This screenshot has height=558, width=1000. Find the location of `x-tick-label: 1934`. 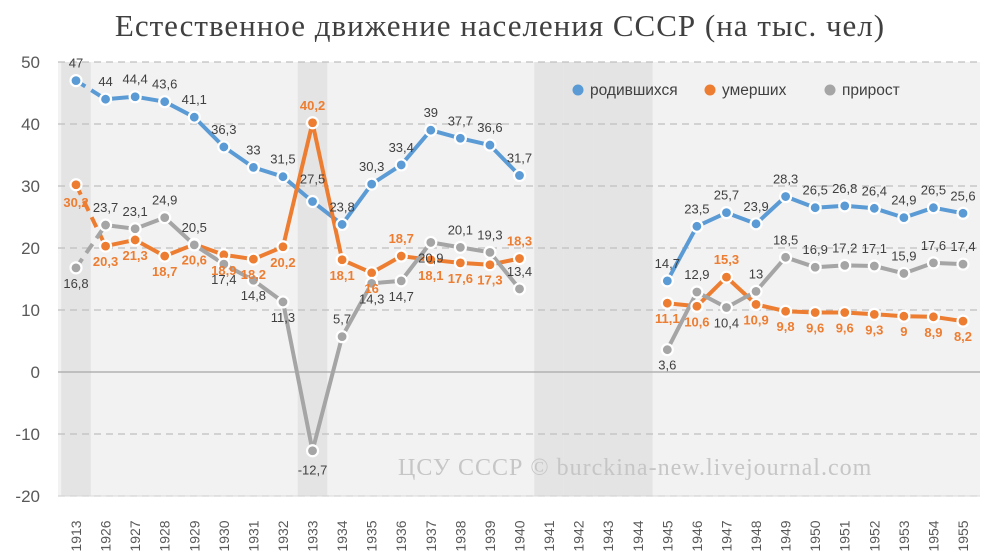

x-tick-label: 1934 is located at coordinates (342, 535).